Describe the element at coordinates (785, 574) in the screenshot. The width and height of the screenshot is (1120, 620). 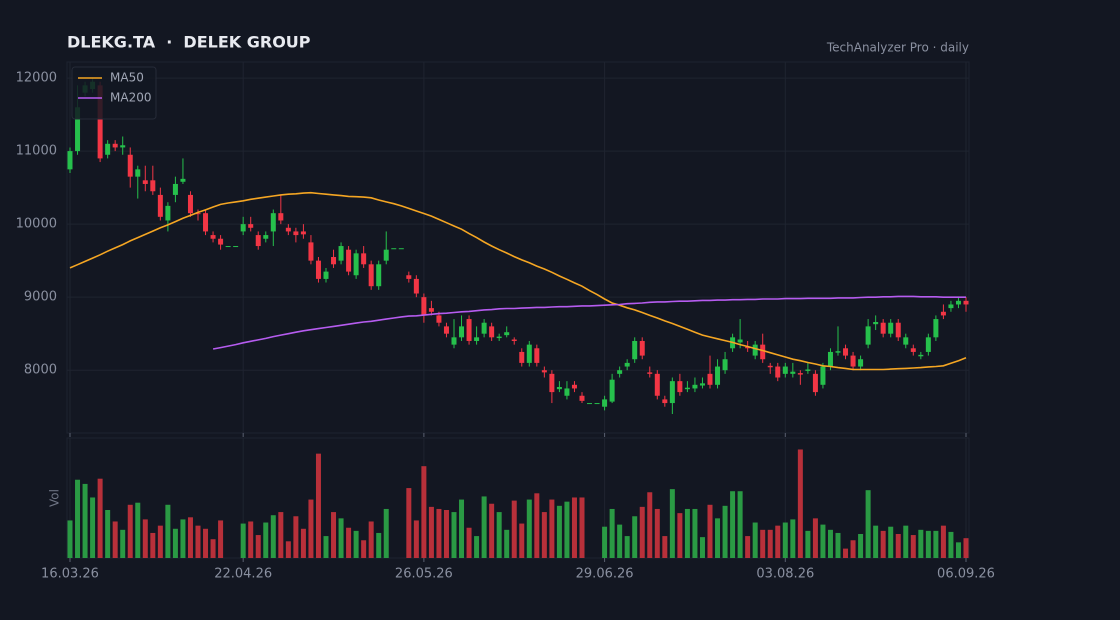
I see `x-tick-label: 03.08.26` at that location.